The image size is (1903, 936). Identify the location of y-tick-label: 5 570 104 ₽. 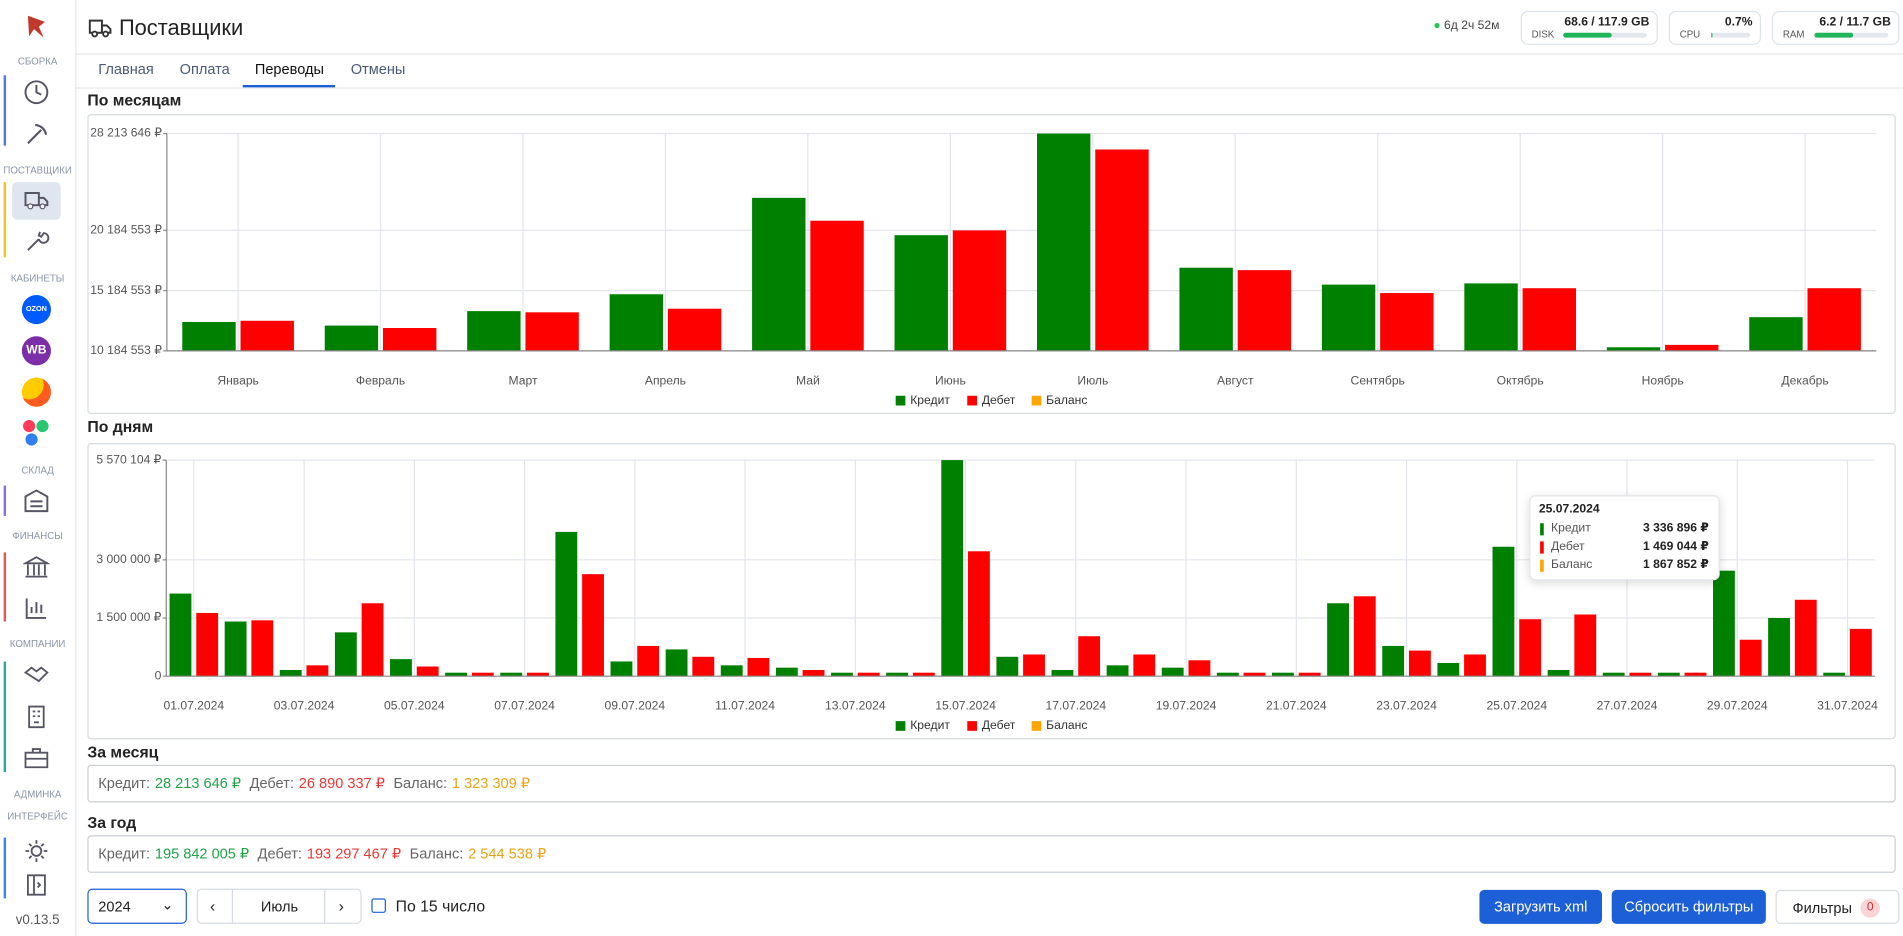
(128, 459).